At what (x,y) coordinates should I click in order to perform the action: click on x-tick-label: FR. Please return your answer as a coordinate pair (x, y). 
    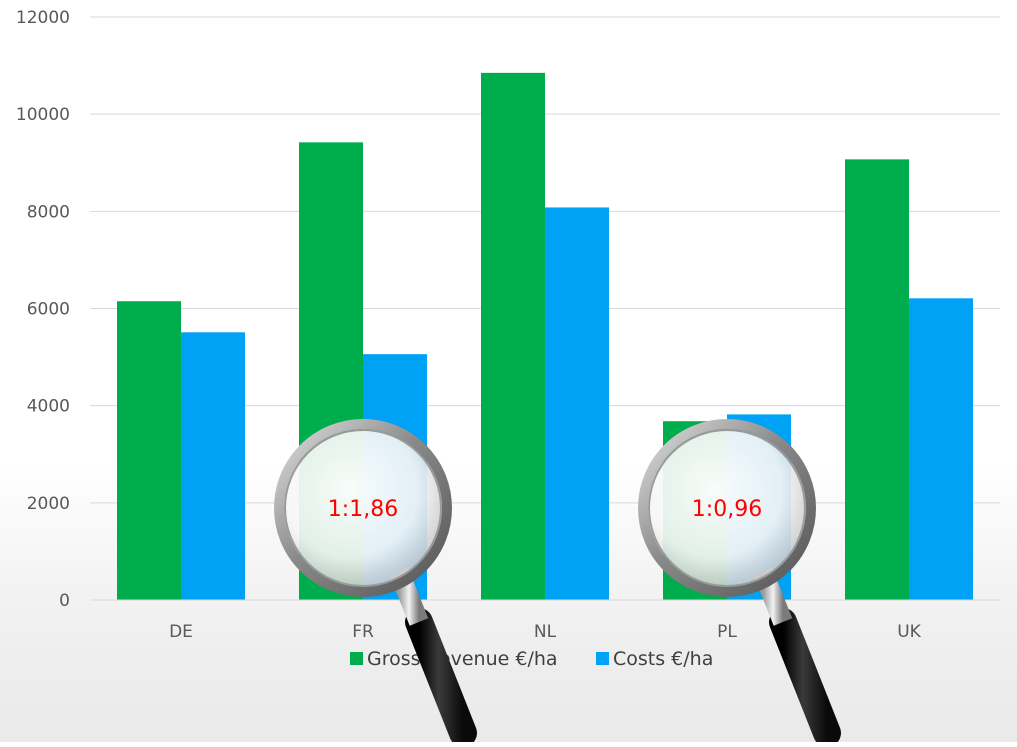
    Looking at the image, I should click on (363, 632).